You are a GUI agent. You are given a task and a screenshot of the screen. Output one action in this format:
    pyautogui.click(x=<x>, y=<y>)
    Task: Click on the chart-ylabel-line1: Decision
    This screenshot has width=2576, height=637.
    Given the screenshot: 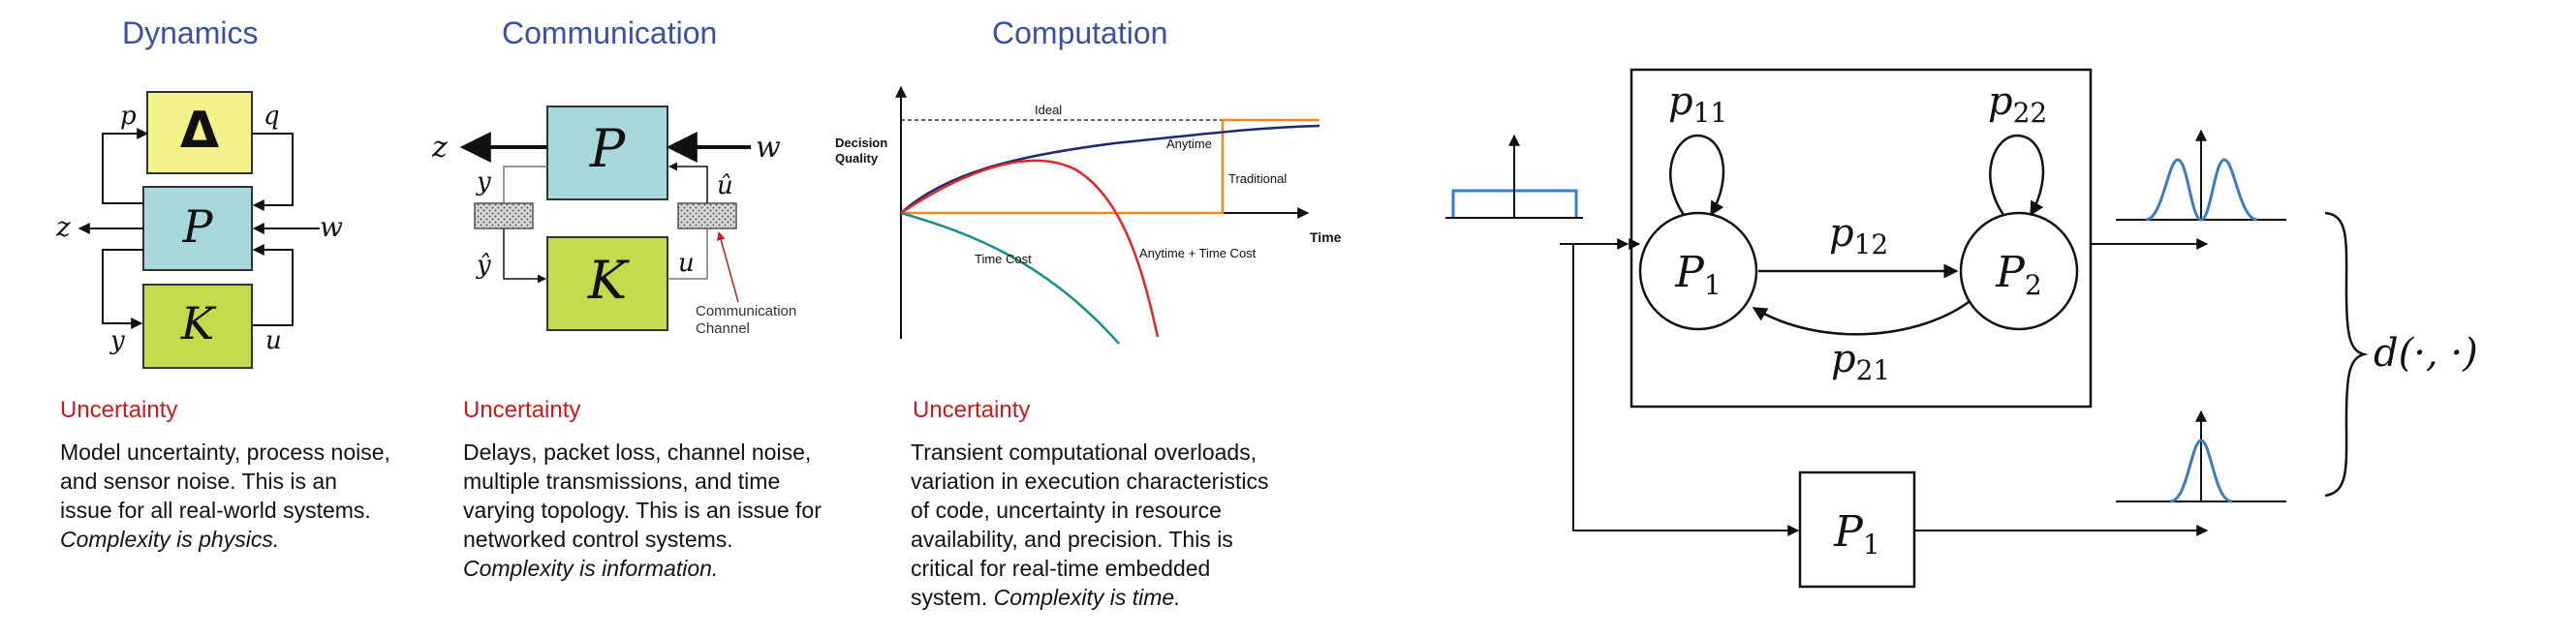 What is the action you would take?
    pyautogui.click(x=861, y=143)
    